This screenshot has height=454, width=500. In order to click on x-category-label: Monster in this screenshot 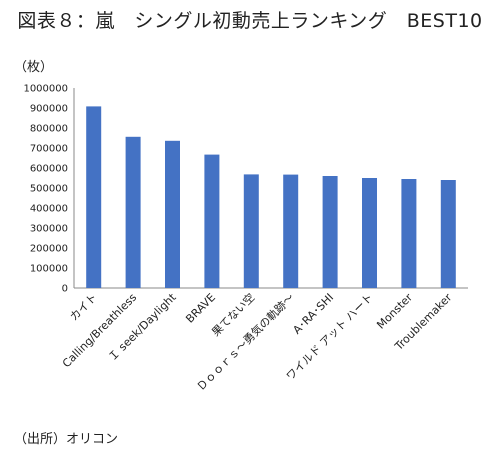, I will do `click(394, 311)`.